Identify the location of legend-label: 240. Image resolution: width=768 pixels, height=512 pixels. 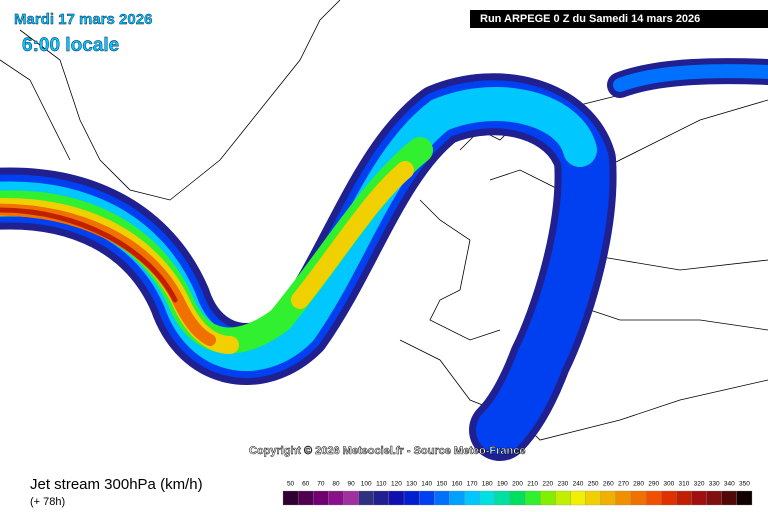
(578, 484).